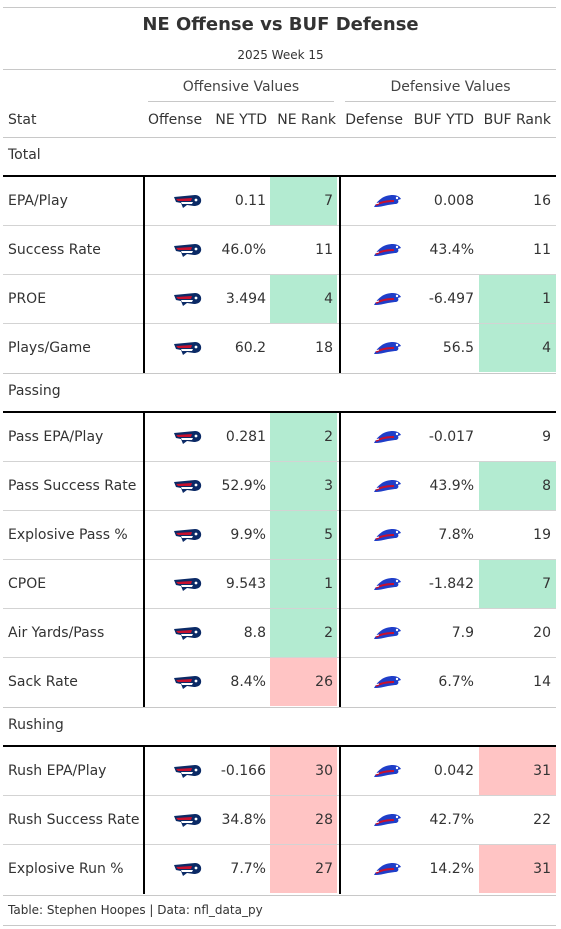 The width and height of the screenshot is (561, 929). What do you see at coordinates (54, 250) in the screenshot?
I see `stat-name: Success Rate` at bounding box center [54, 250].